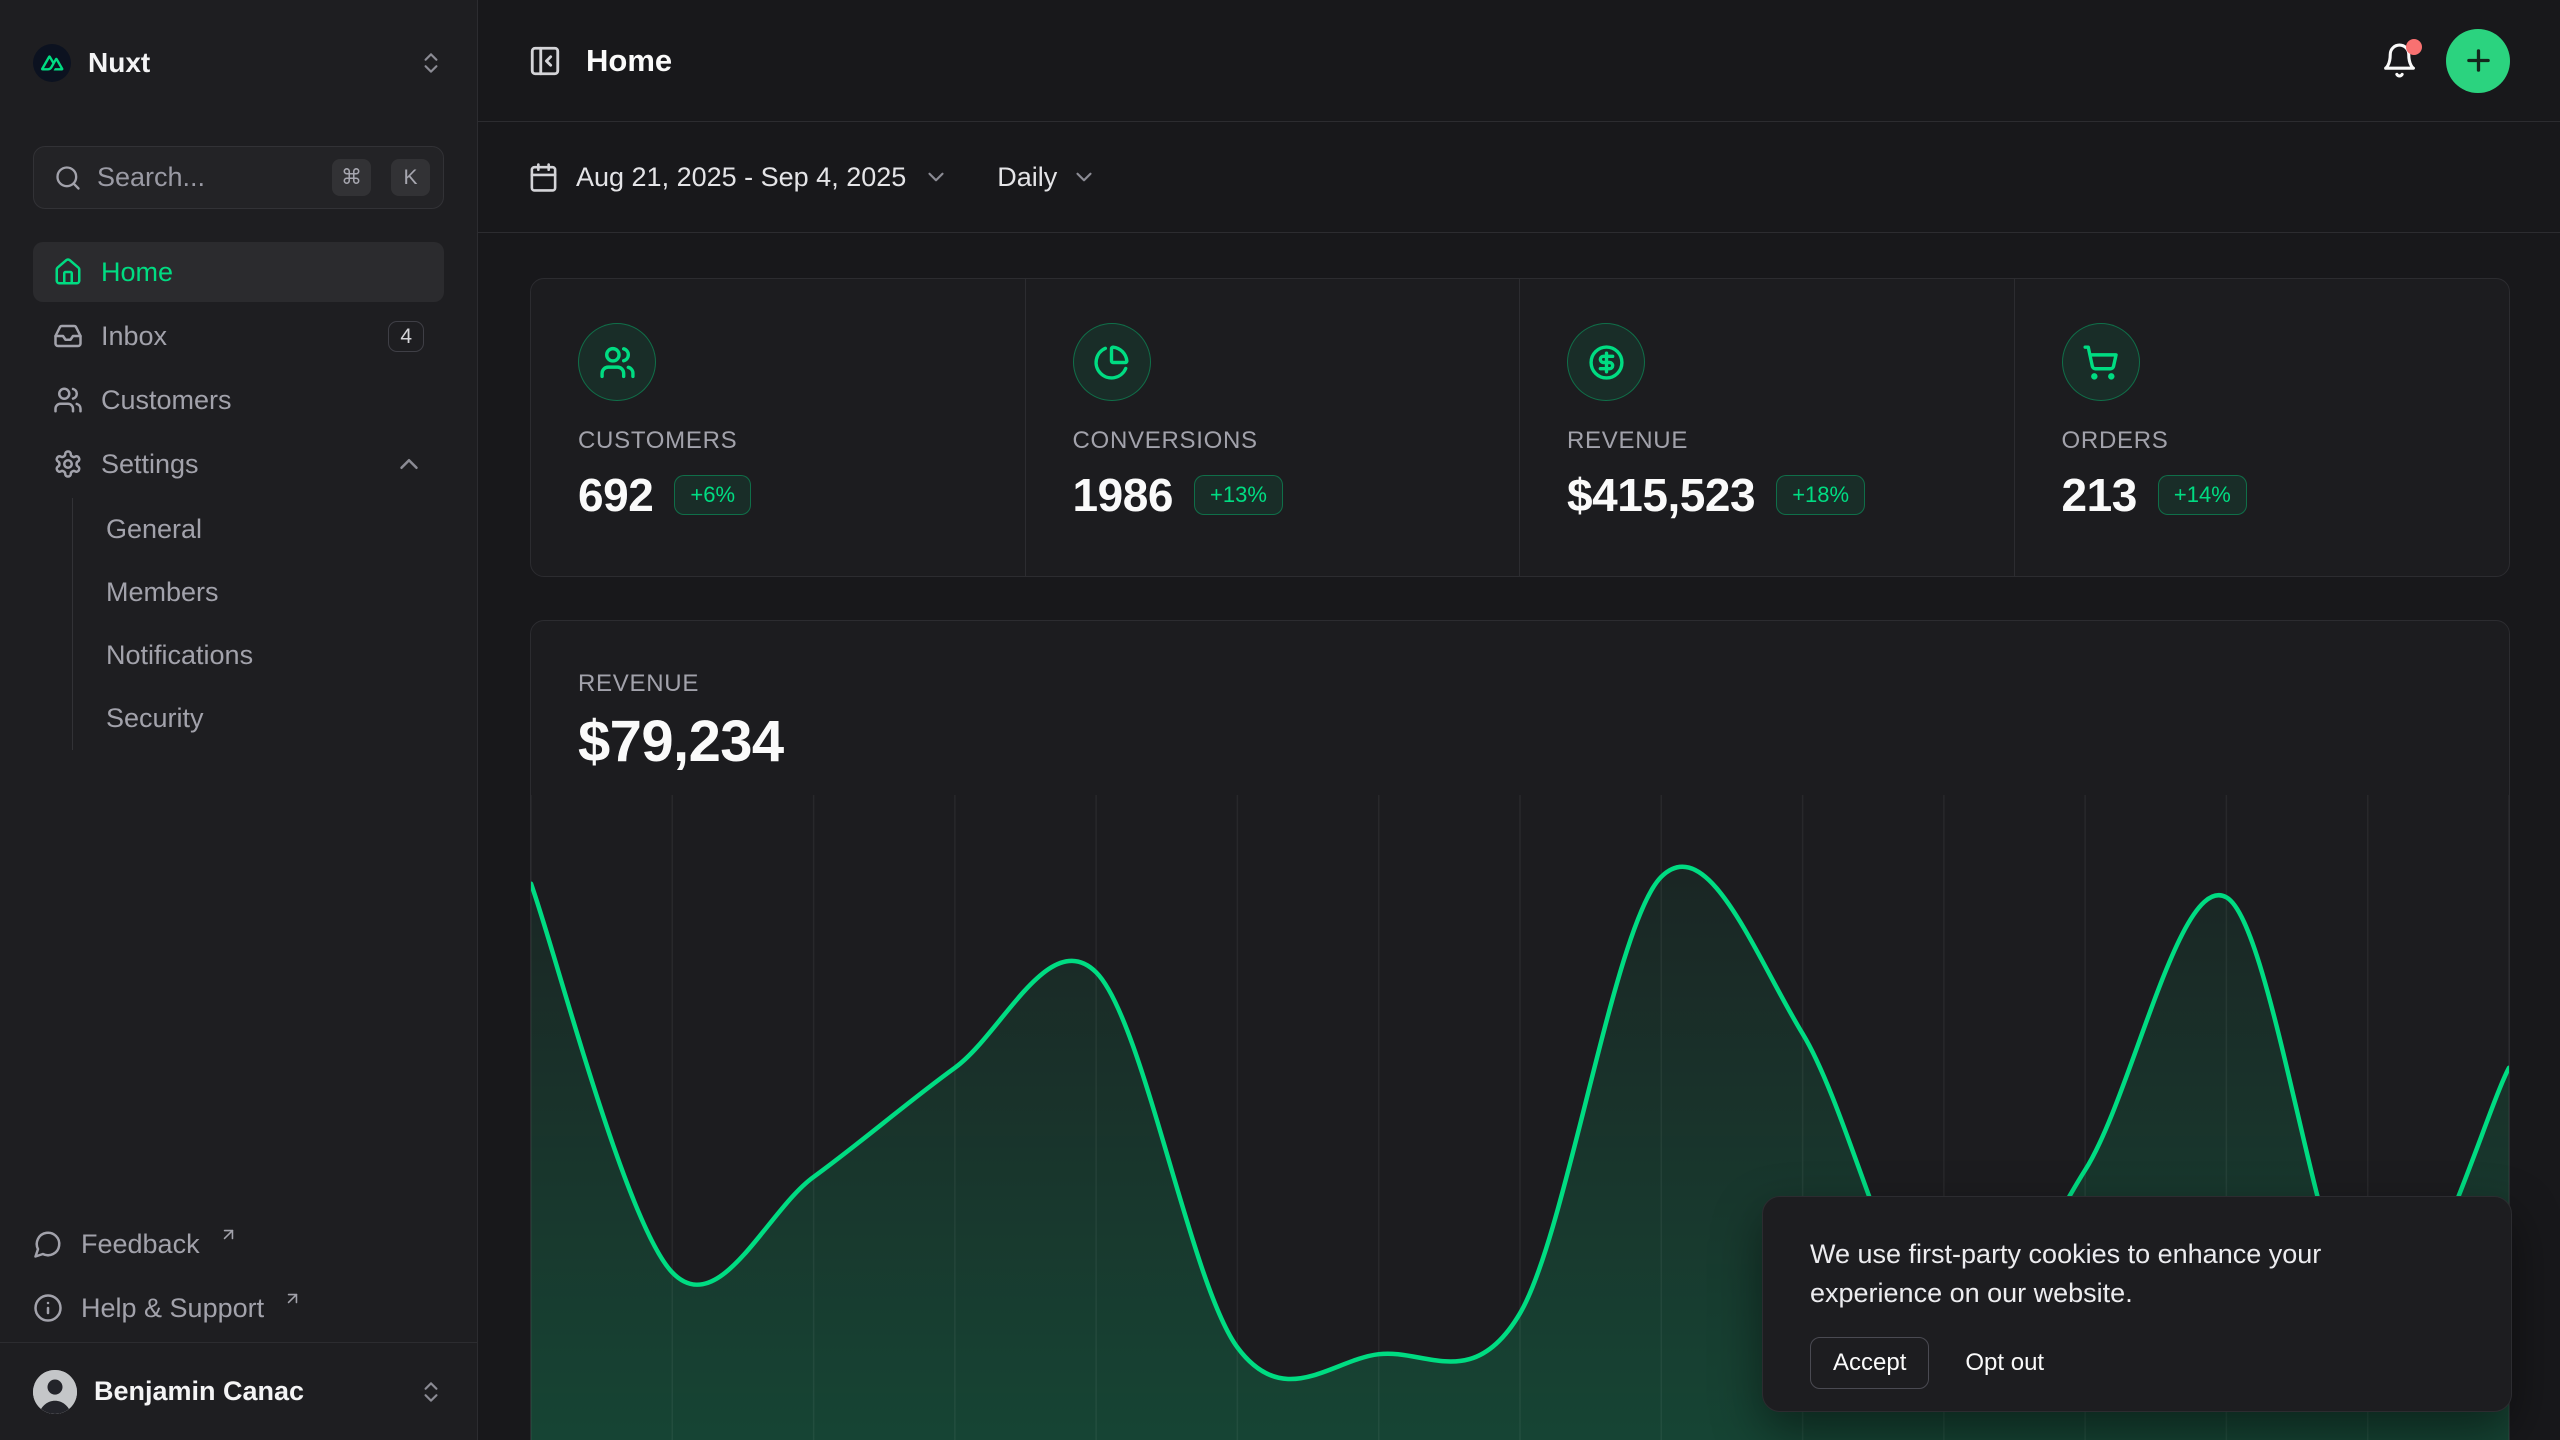  I want to click on stat-label: CUSTOMERS, so click(658, 440).